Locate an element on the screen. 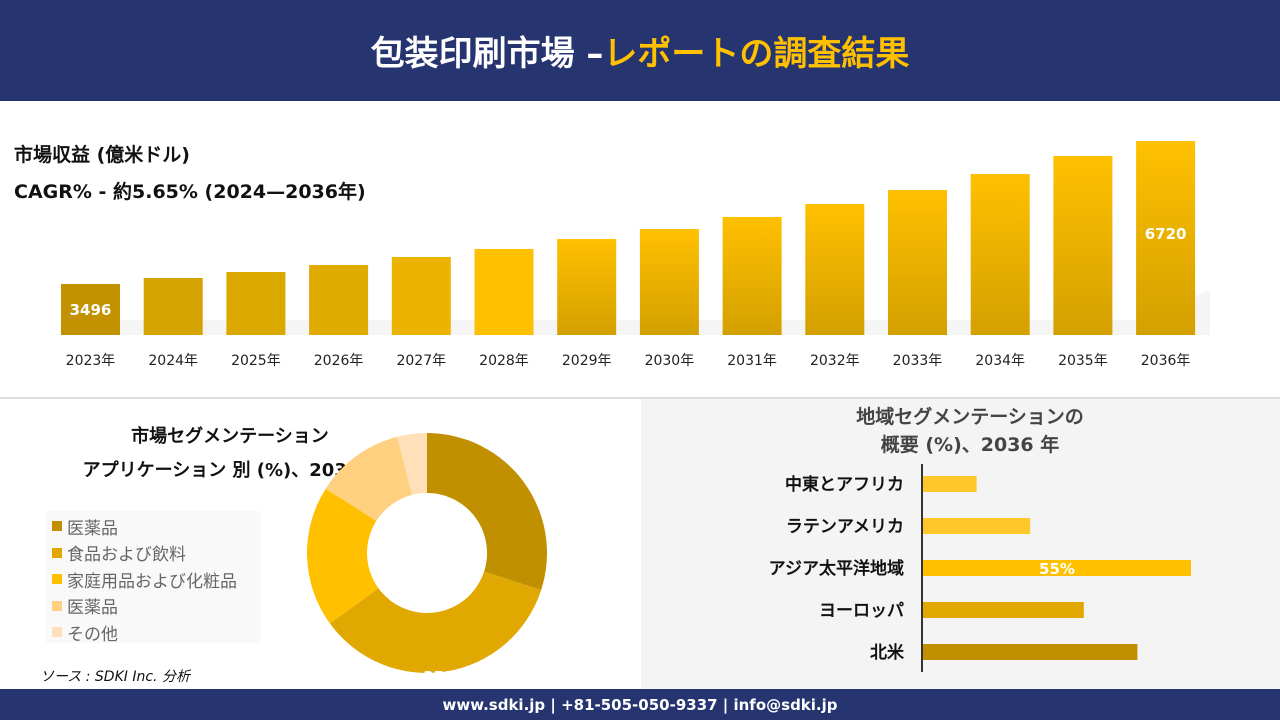 This screenshot has width=1280, height=720. legend-item: その他 is located at coordinates (153, 632).